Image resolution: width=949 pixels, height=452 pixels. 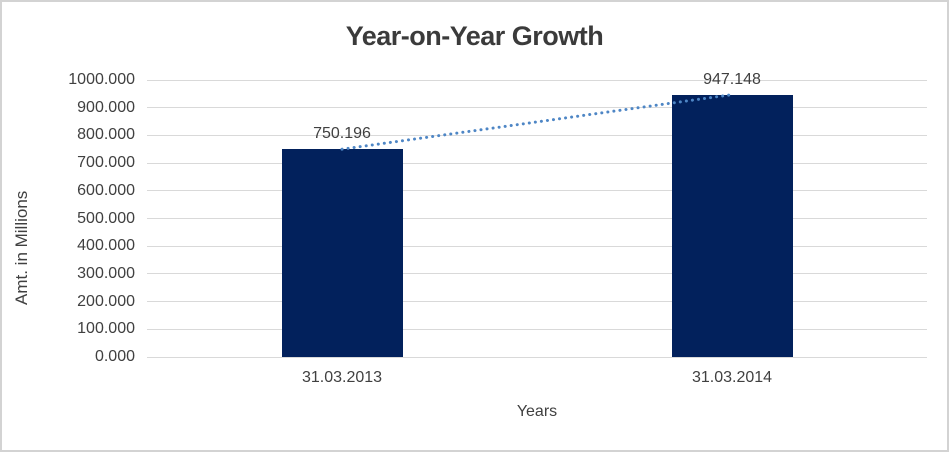 I want to click on x-axis-title: Years, so click(x=537, y=411).